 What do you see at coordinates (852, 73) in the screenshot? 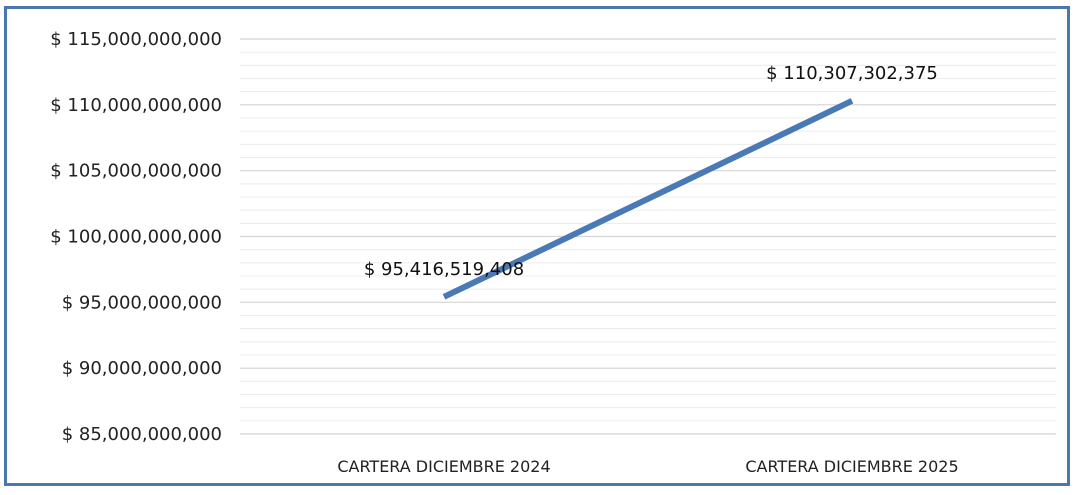
I see `data-label: $ 110,307,302,375` at bounding box center [852, 73].